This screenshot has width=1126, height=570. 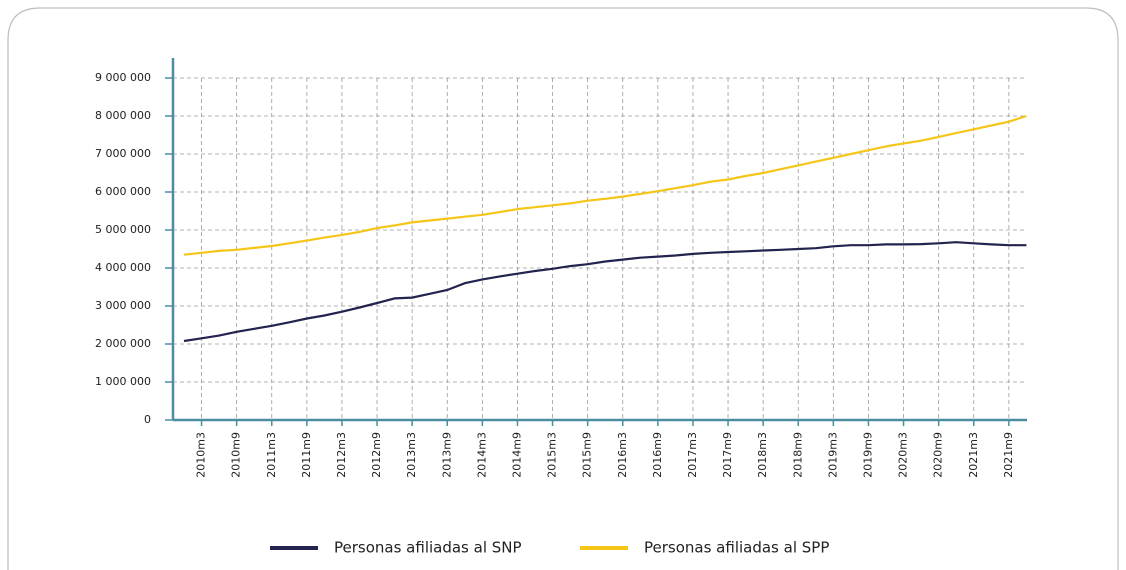 I want to click on x-tick-label: 2010m9, so click(x=236, y=455).